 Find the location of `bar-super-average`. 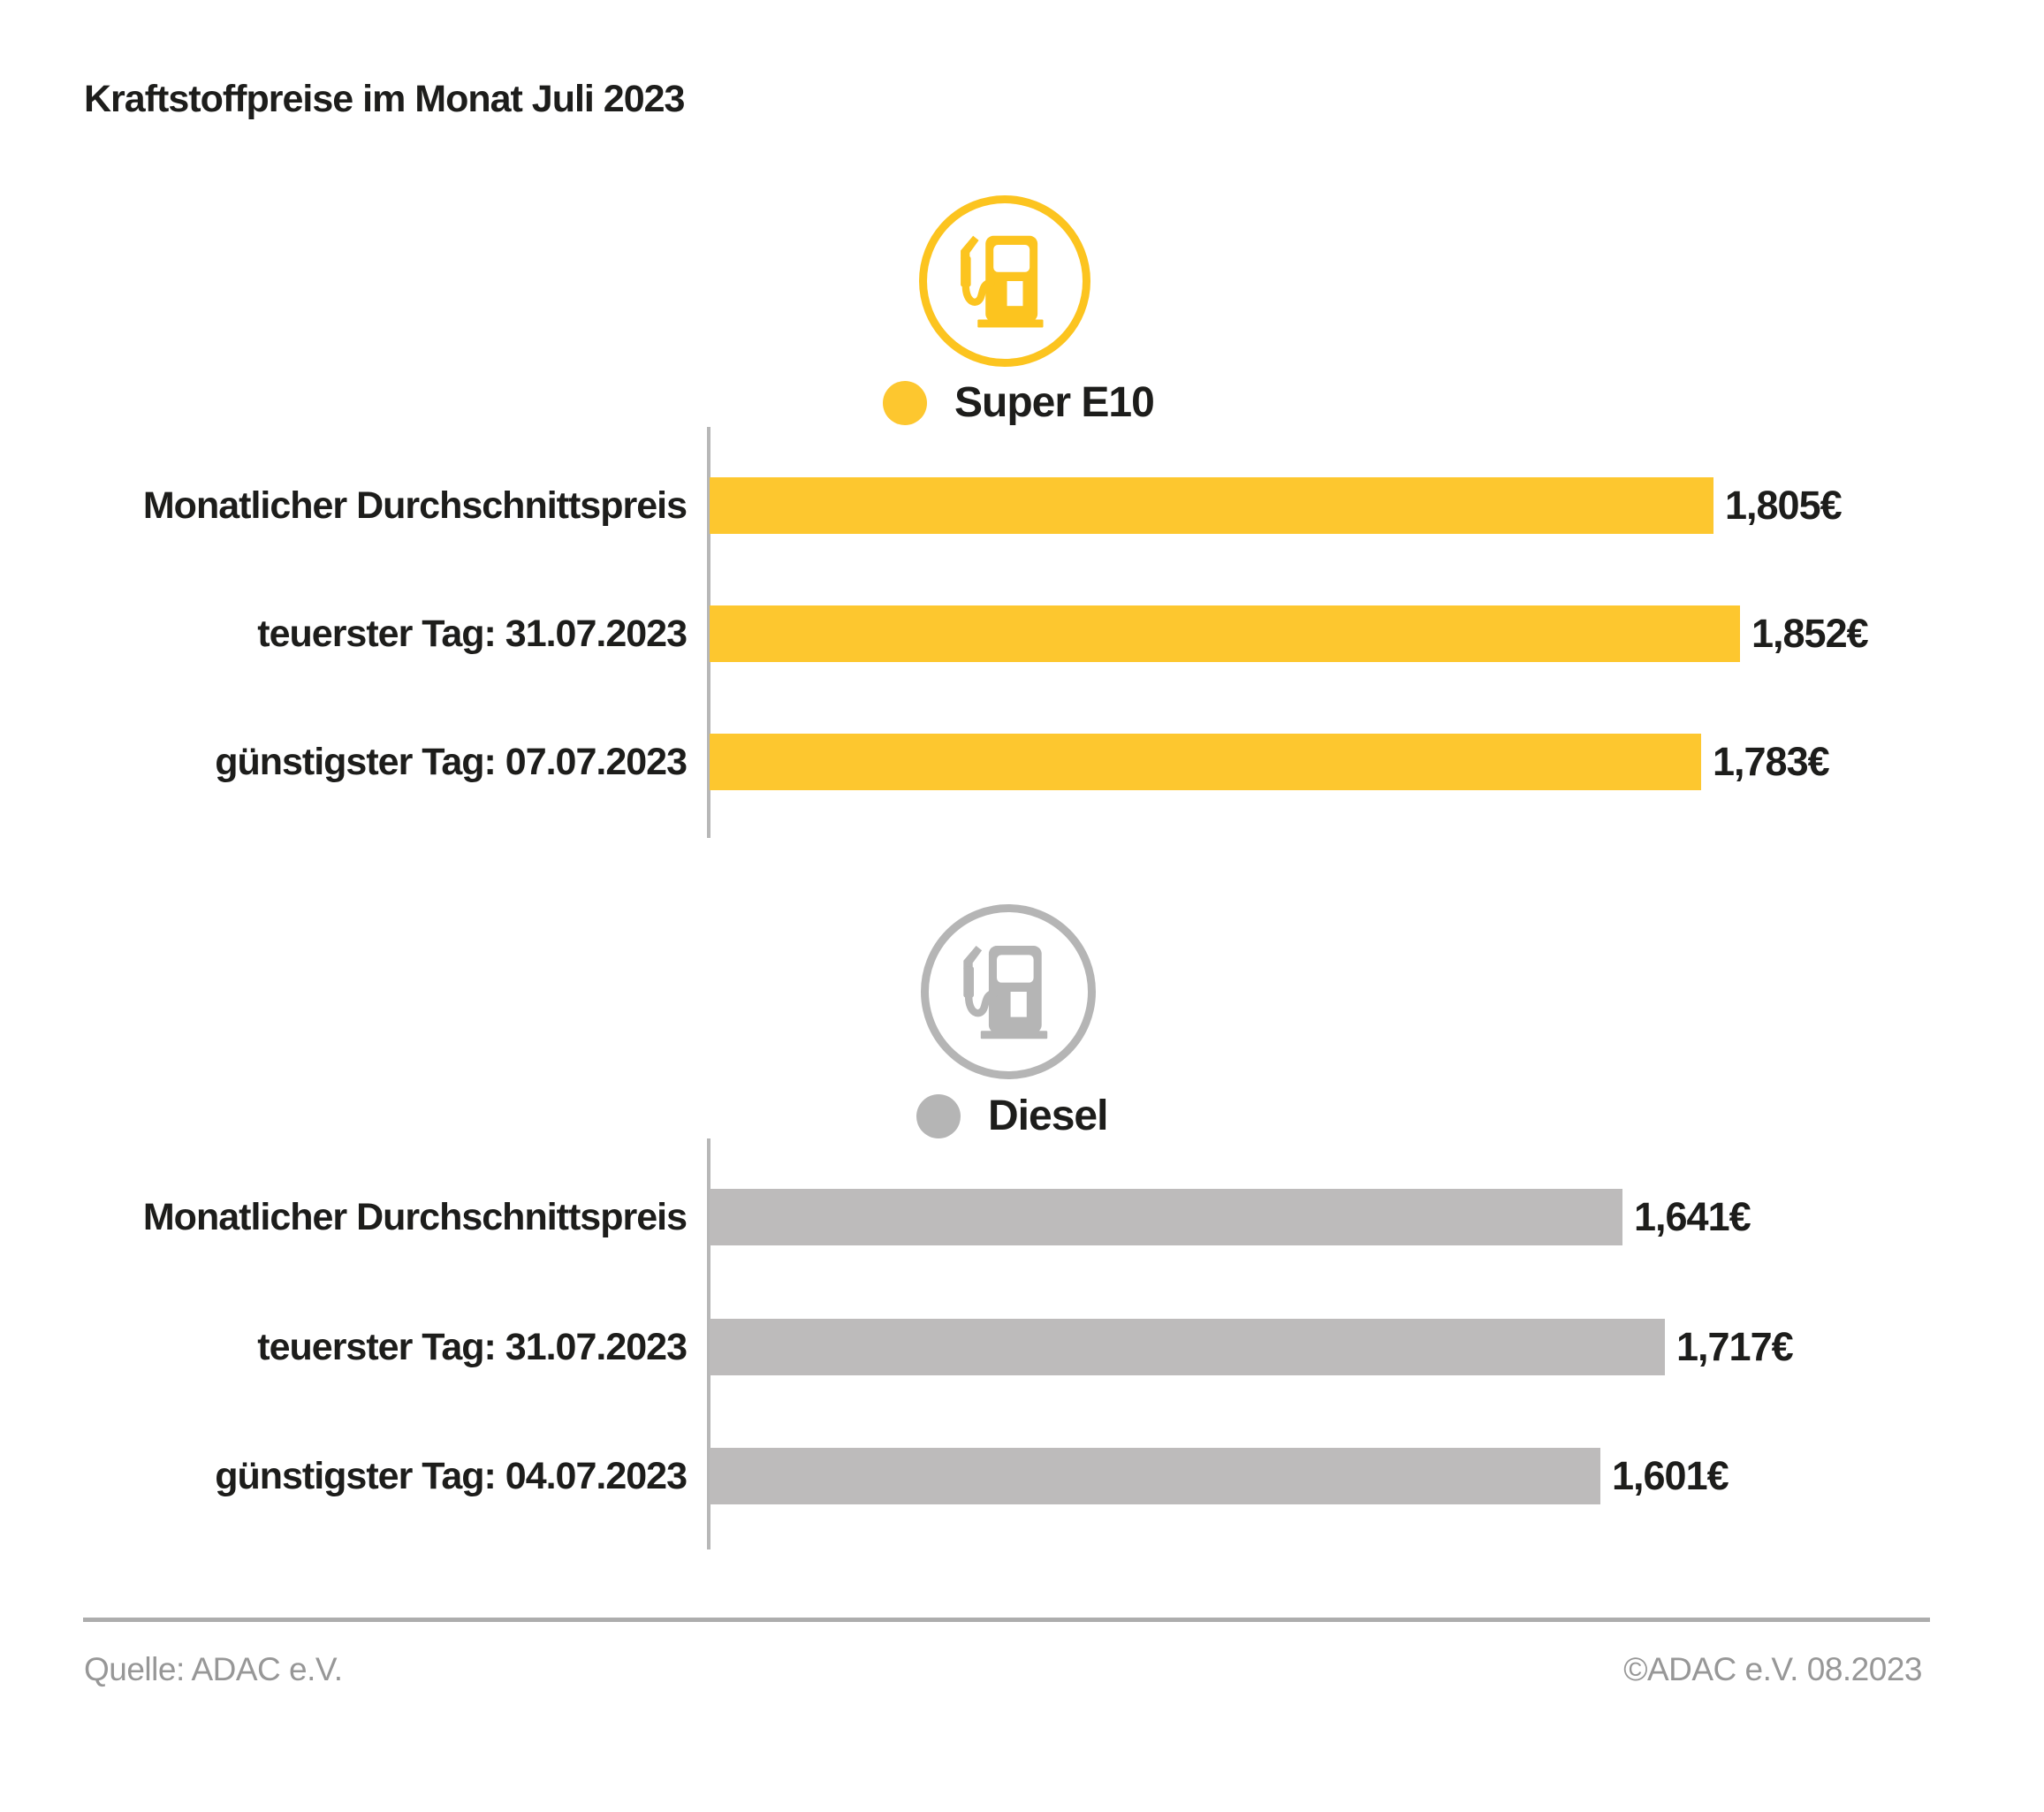

bar-super-average is located at coordinates (1211, 505).